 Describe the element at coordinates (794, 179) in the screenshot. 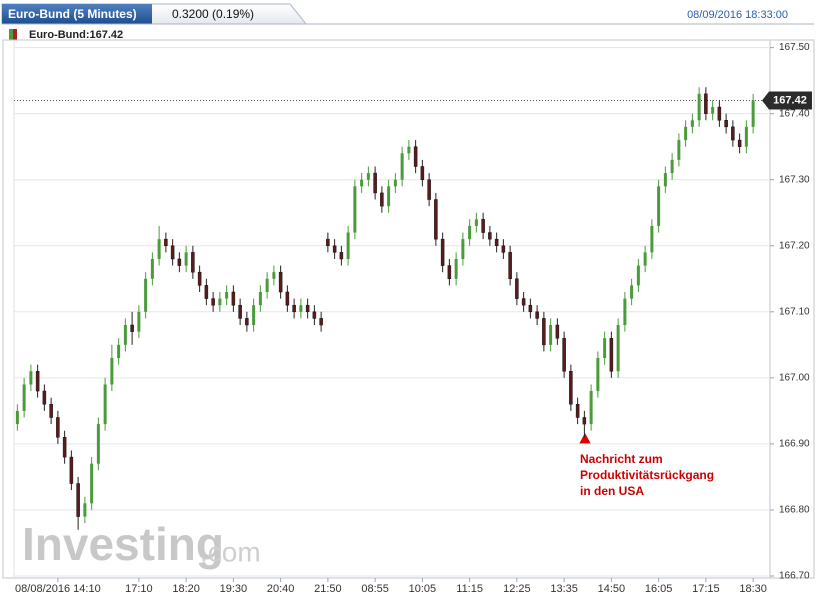

I see `y-tick-label: 167.30` at that location.